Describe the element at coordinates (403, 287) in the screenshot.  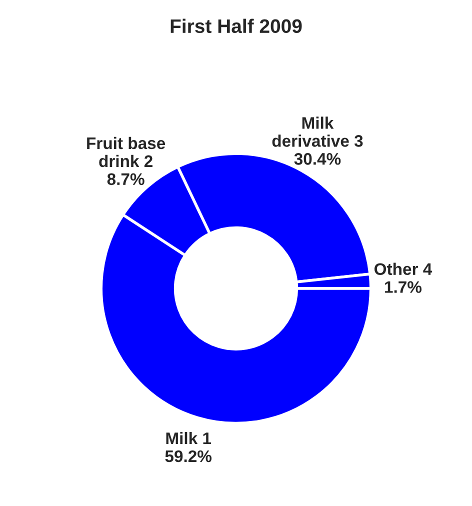
I see `data-label: 1.7%` at that location.